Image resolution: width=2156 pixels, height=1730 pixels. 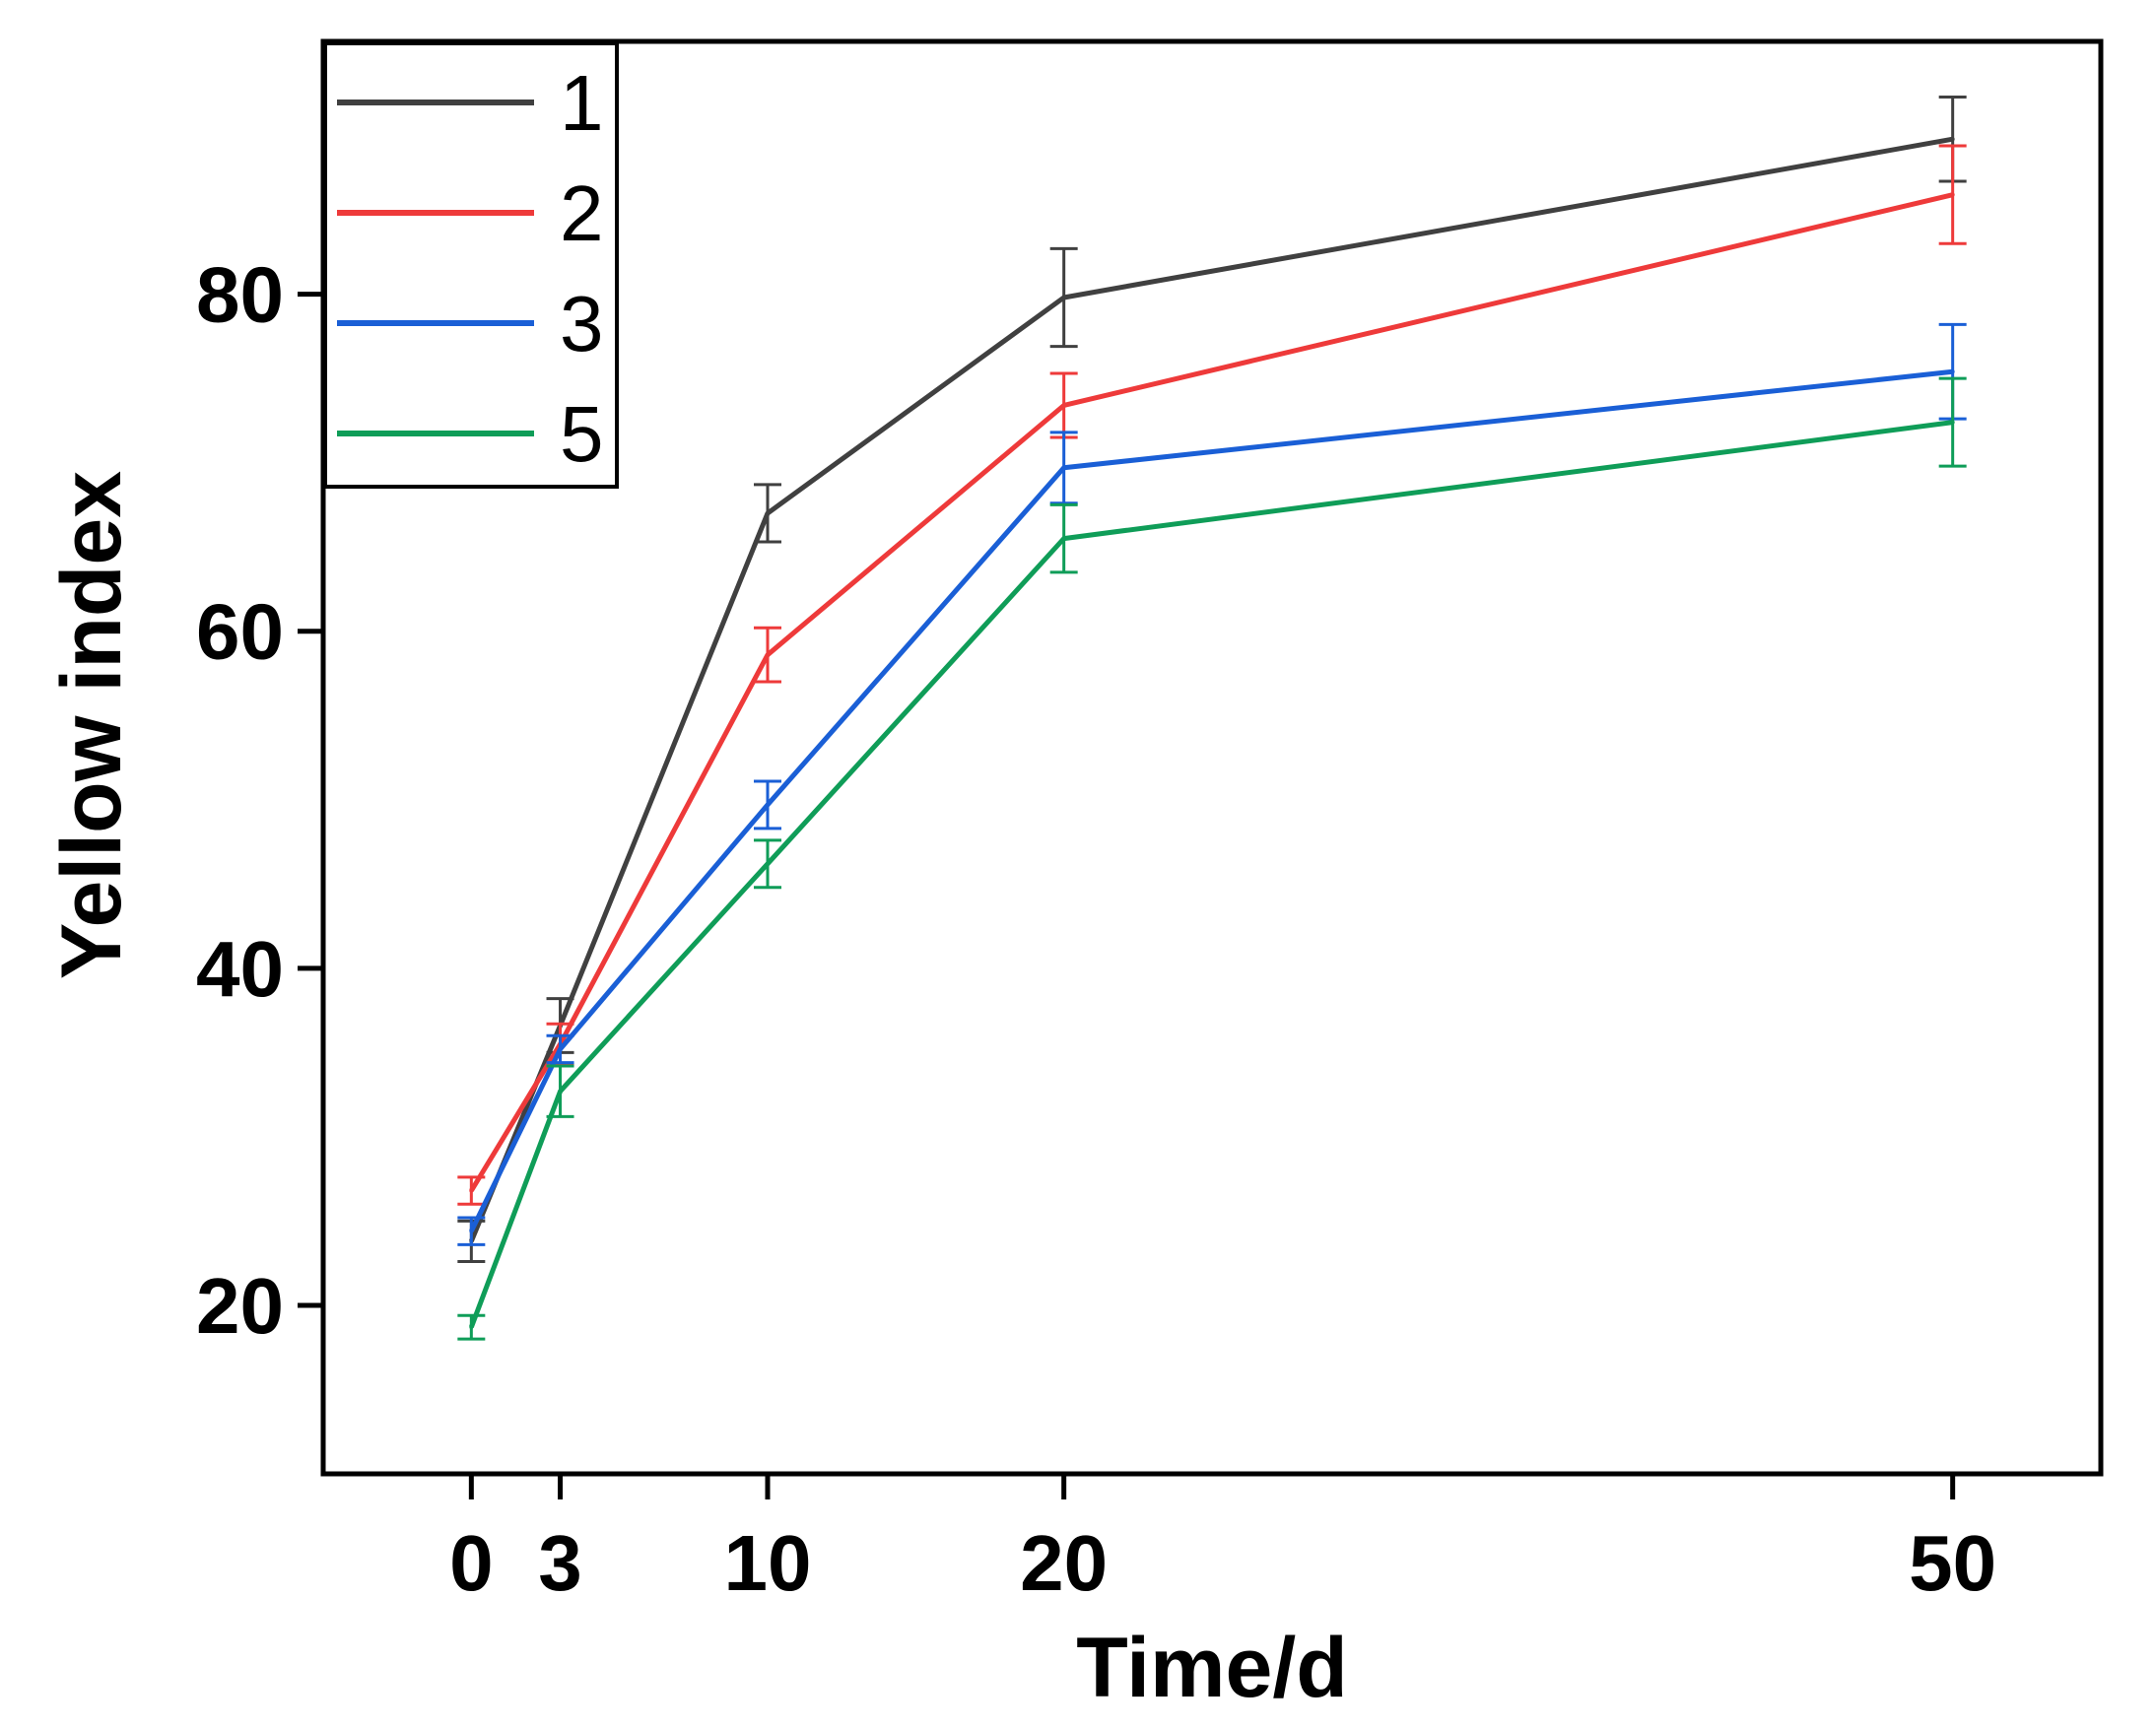 I want to click on legend-label-3: 3, so click(x=582, y=323).